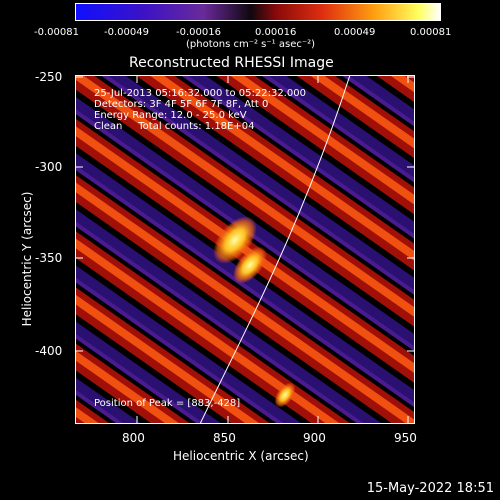  I want to click on clean-counts: Clean Total counts: 1.18E+04, so click(174, 126).